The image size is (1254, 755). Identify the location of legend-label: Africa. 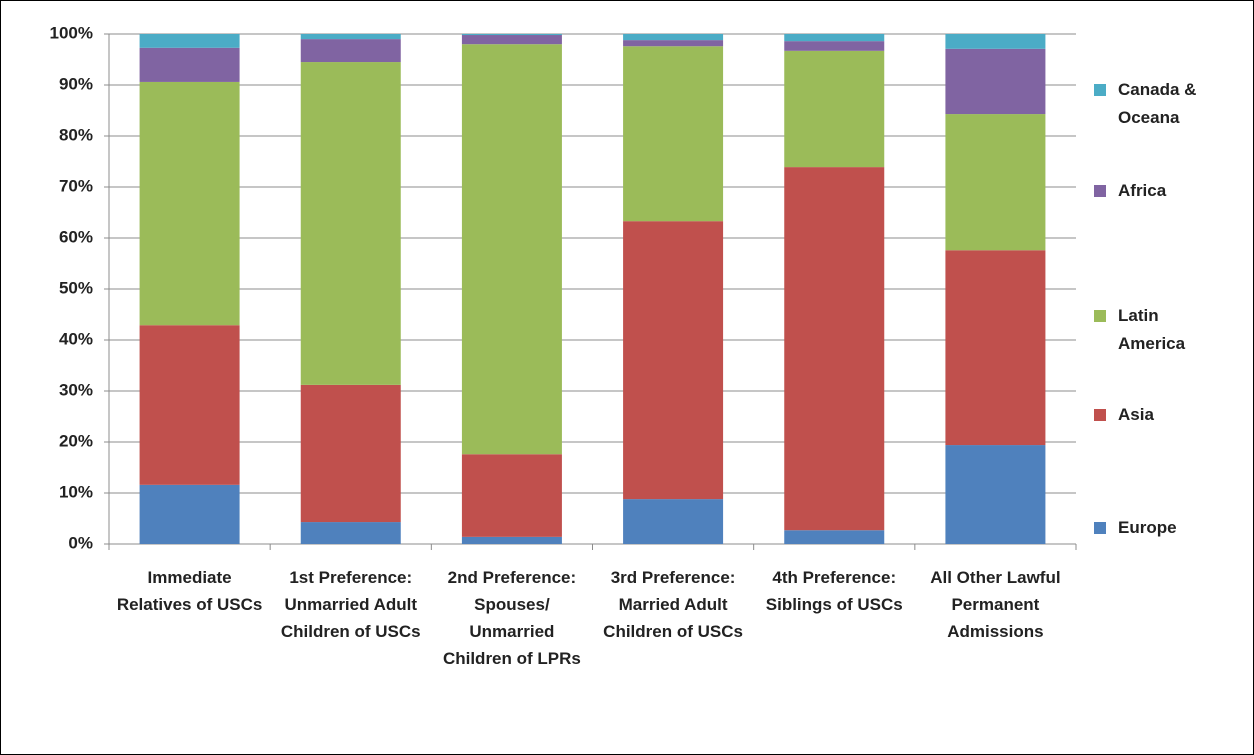
(1142, 190).